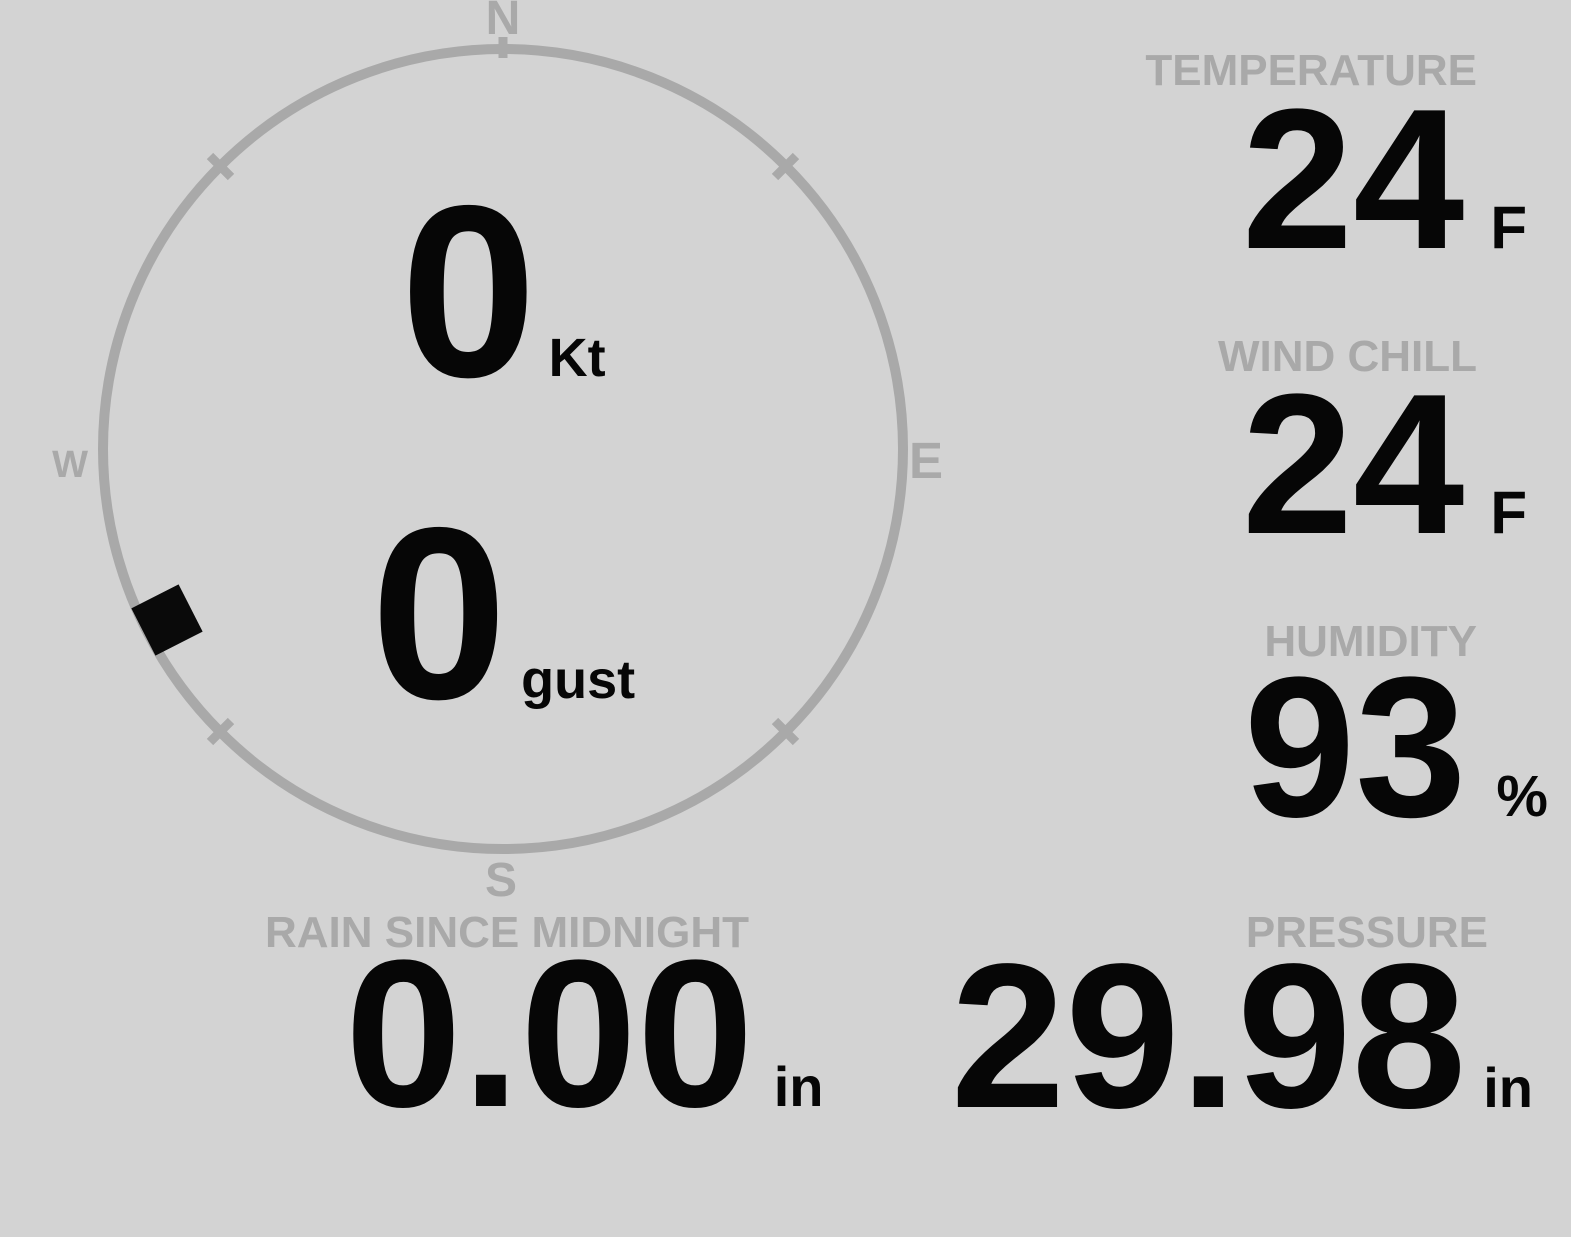  I want to click on compass-label-west: W, so click(70, 465).